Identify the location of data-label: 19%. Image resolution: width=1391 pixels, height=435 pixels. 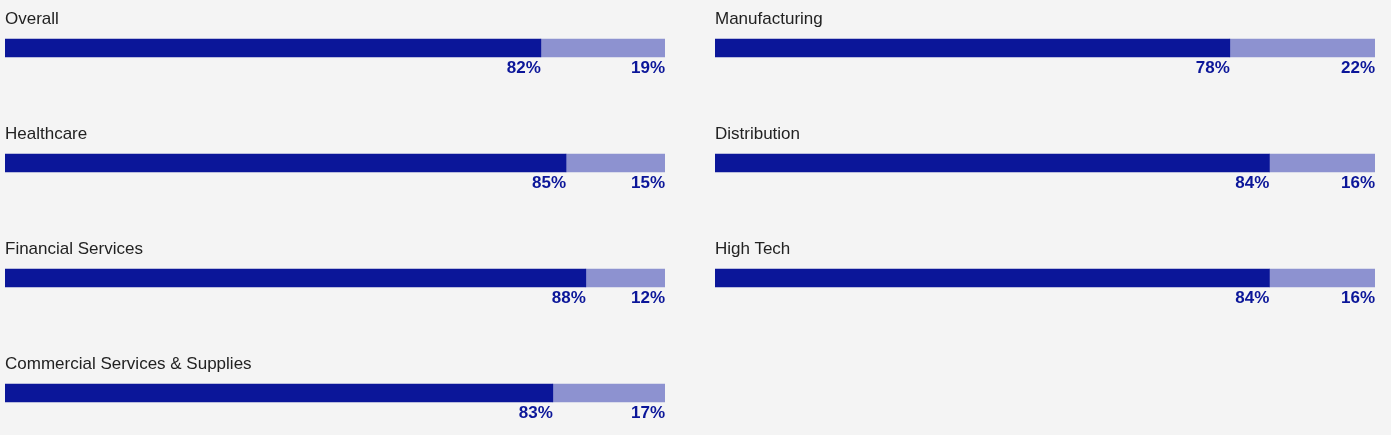
(647, 68).